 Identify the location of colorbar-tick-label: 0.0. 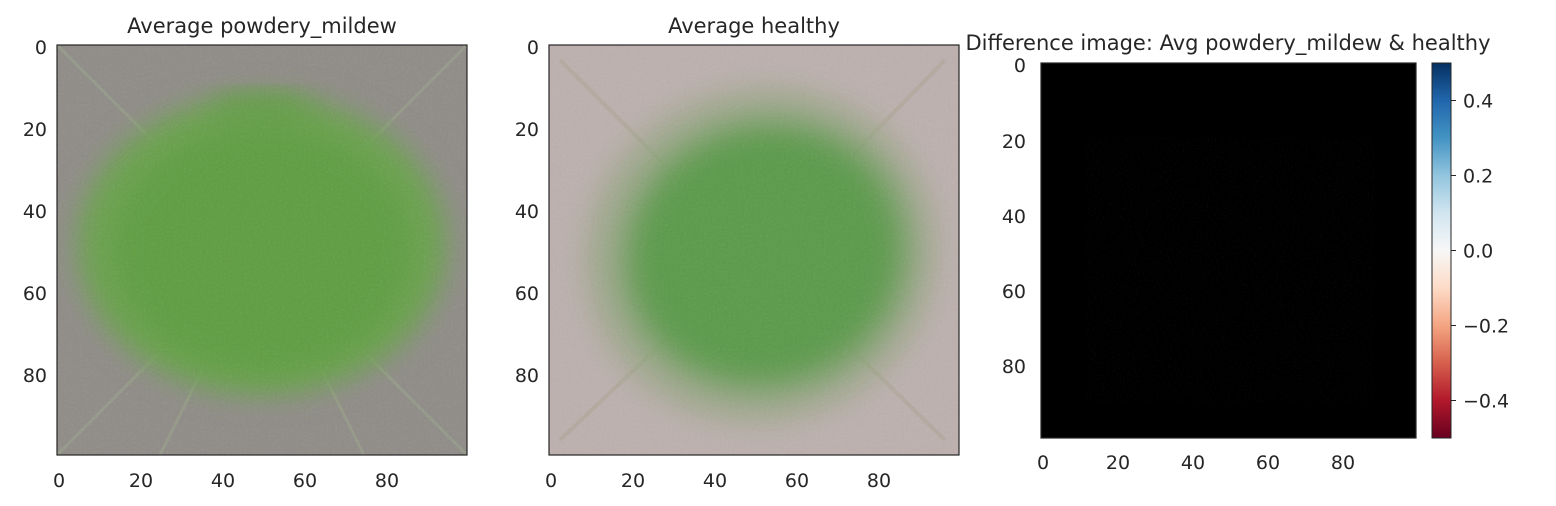
(1478, 252).